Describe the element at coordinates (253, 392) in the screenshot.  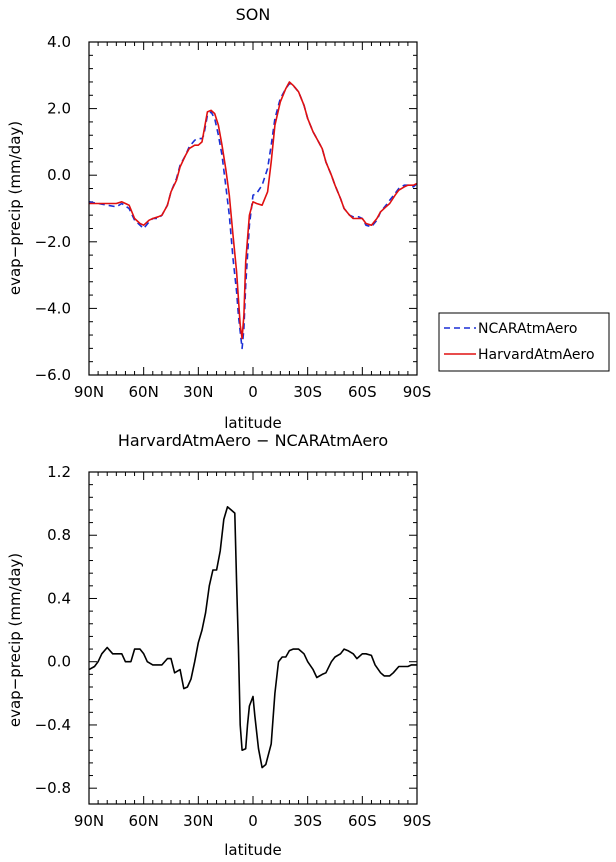
I see `top-panel-x-tick-label: 0` at that location.